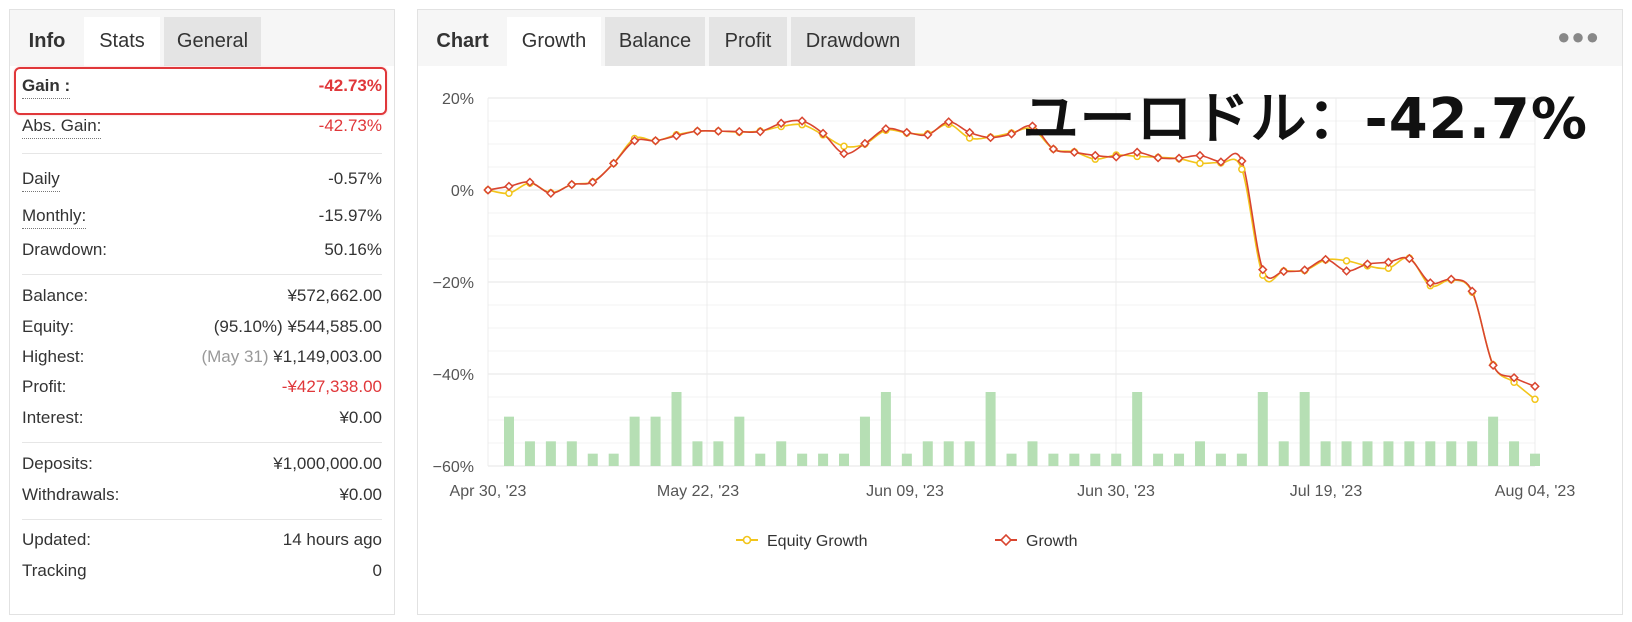 Image resolution: width=1632 pixels, height=622 pixels. Describe the element at coordinates (453, 283) in the screenshot. I see `y-tick-label: −20%` at that location.